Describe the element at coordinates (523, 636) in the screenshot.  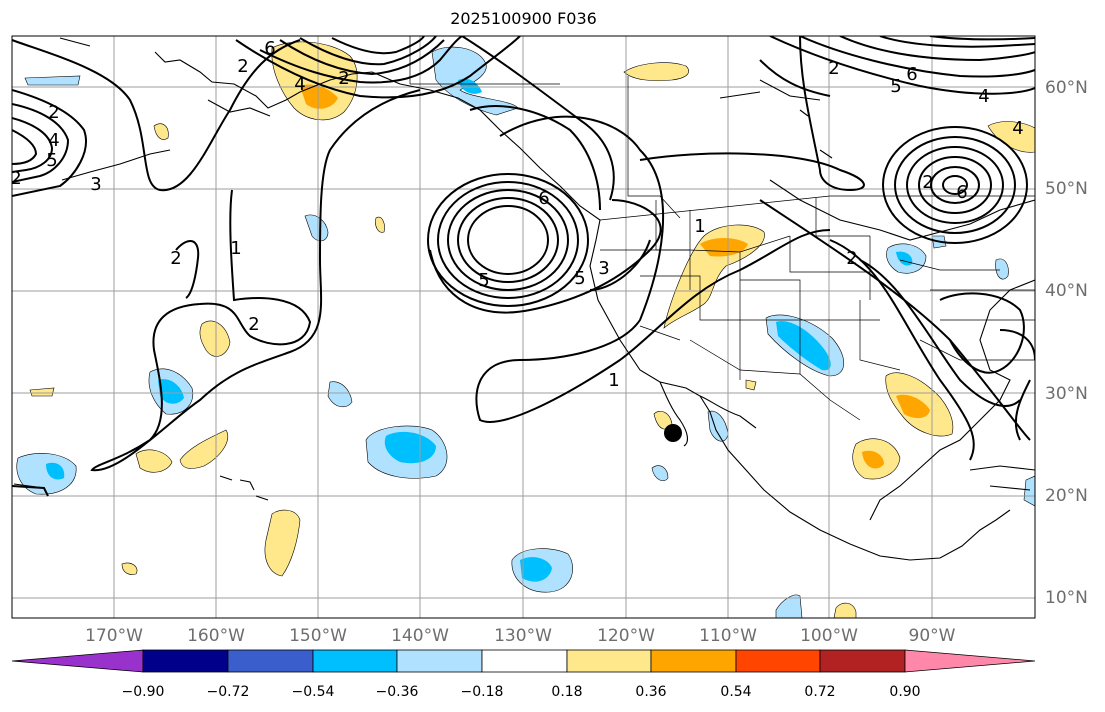
I see `longitude-label: 130°W` at that location.